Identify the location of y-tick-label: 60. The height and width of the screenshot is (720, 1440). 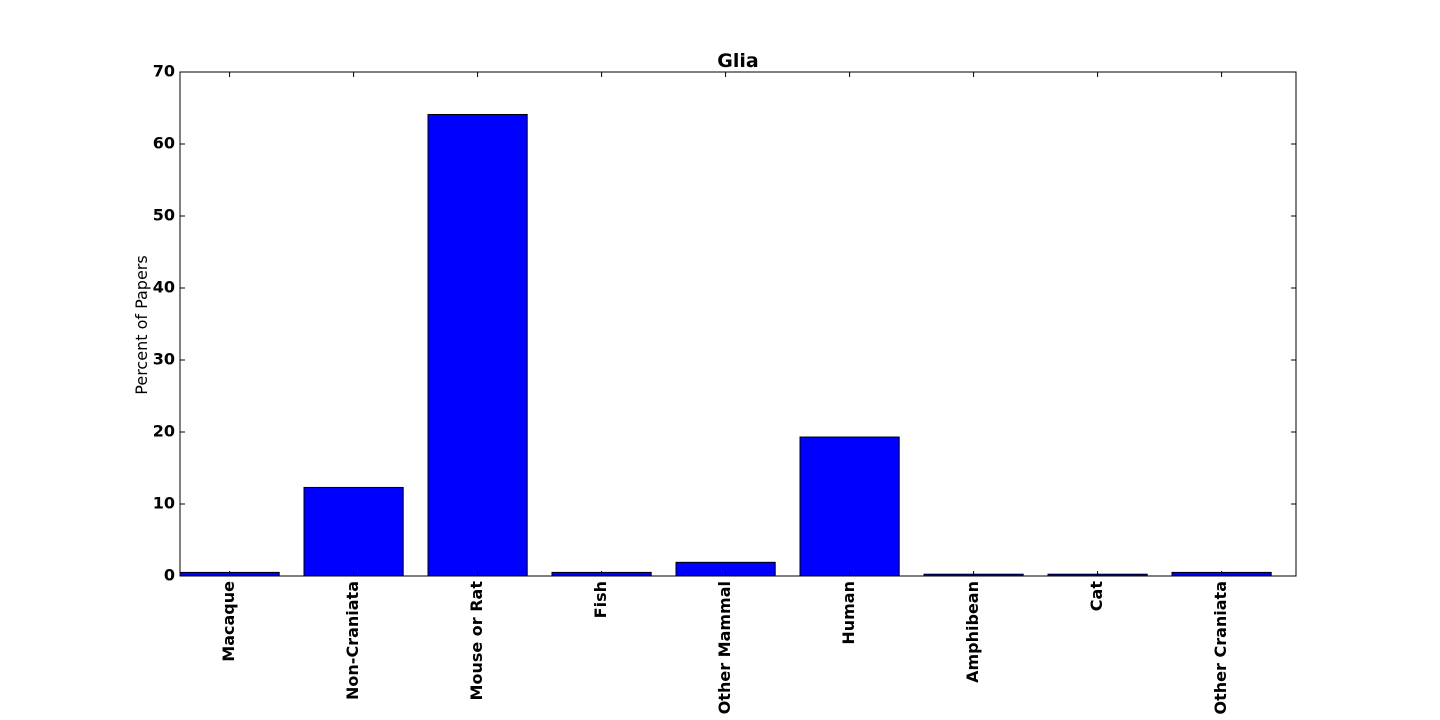
(164, 143).